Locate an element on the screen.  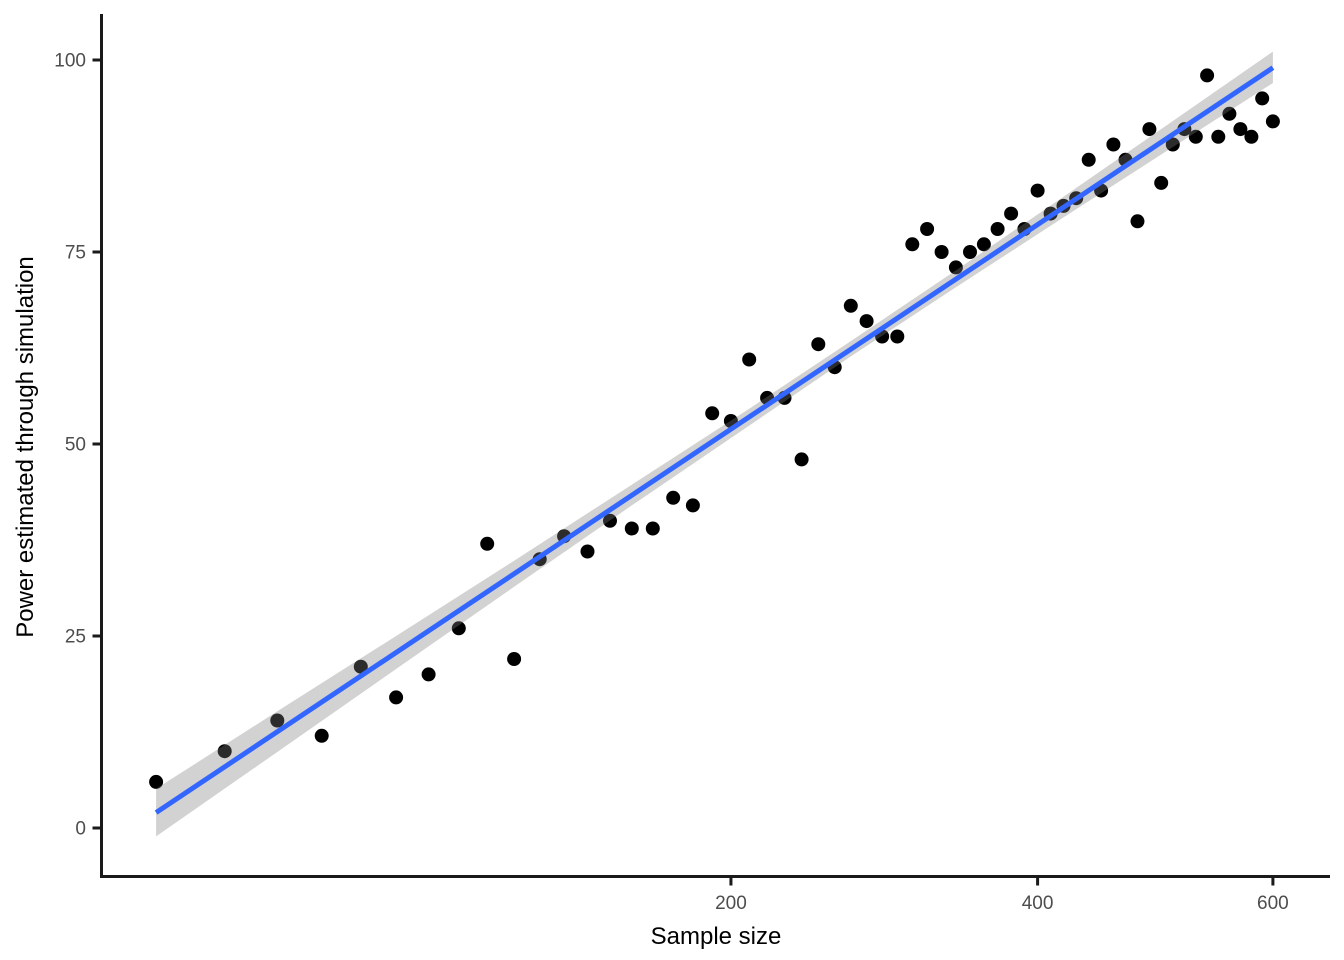
y-tick-label: 50 is located at coordinates (75, 445).